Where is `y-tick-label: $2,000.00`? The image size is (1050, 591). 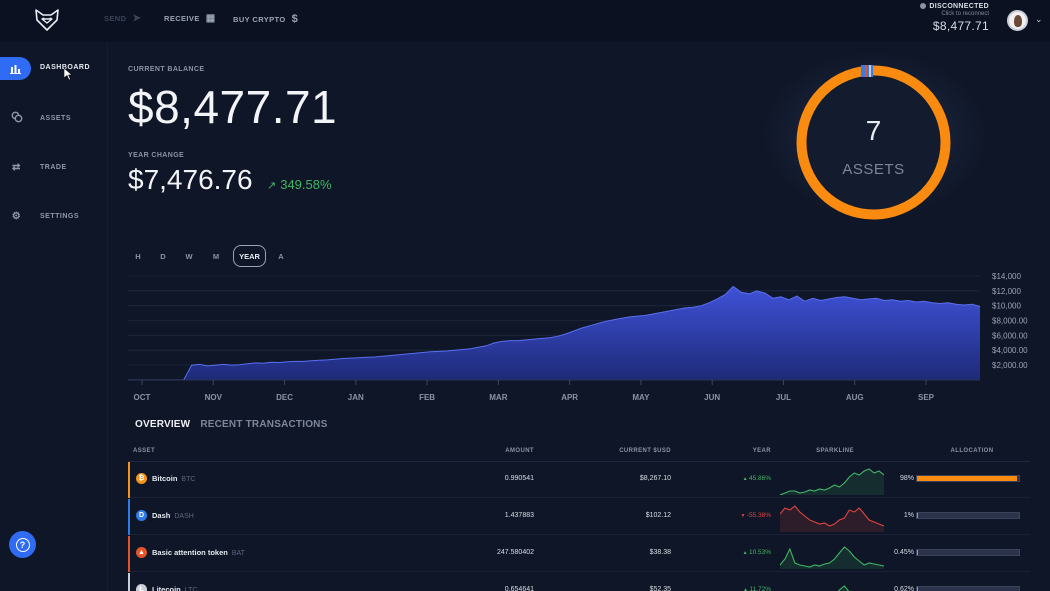
y-tick-label: $2,000.00 is located at coordinates (1010, 365).